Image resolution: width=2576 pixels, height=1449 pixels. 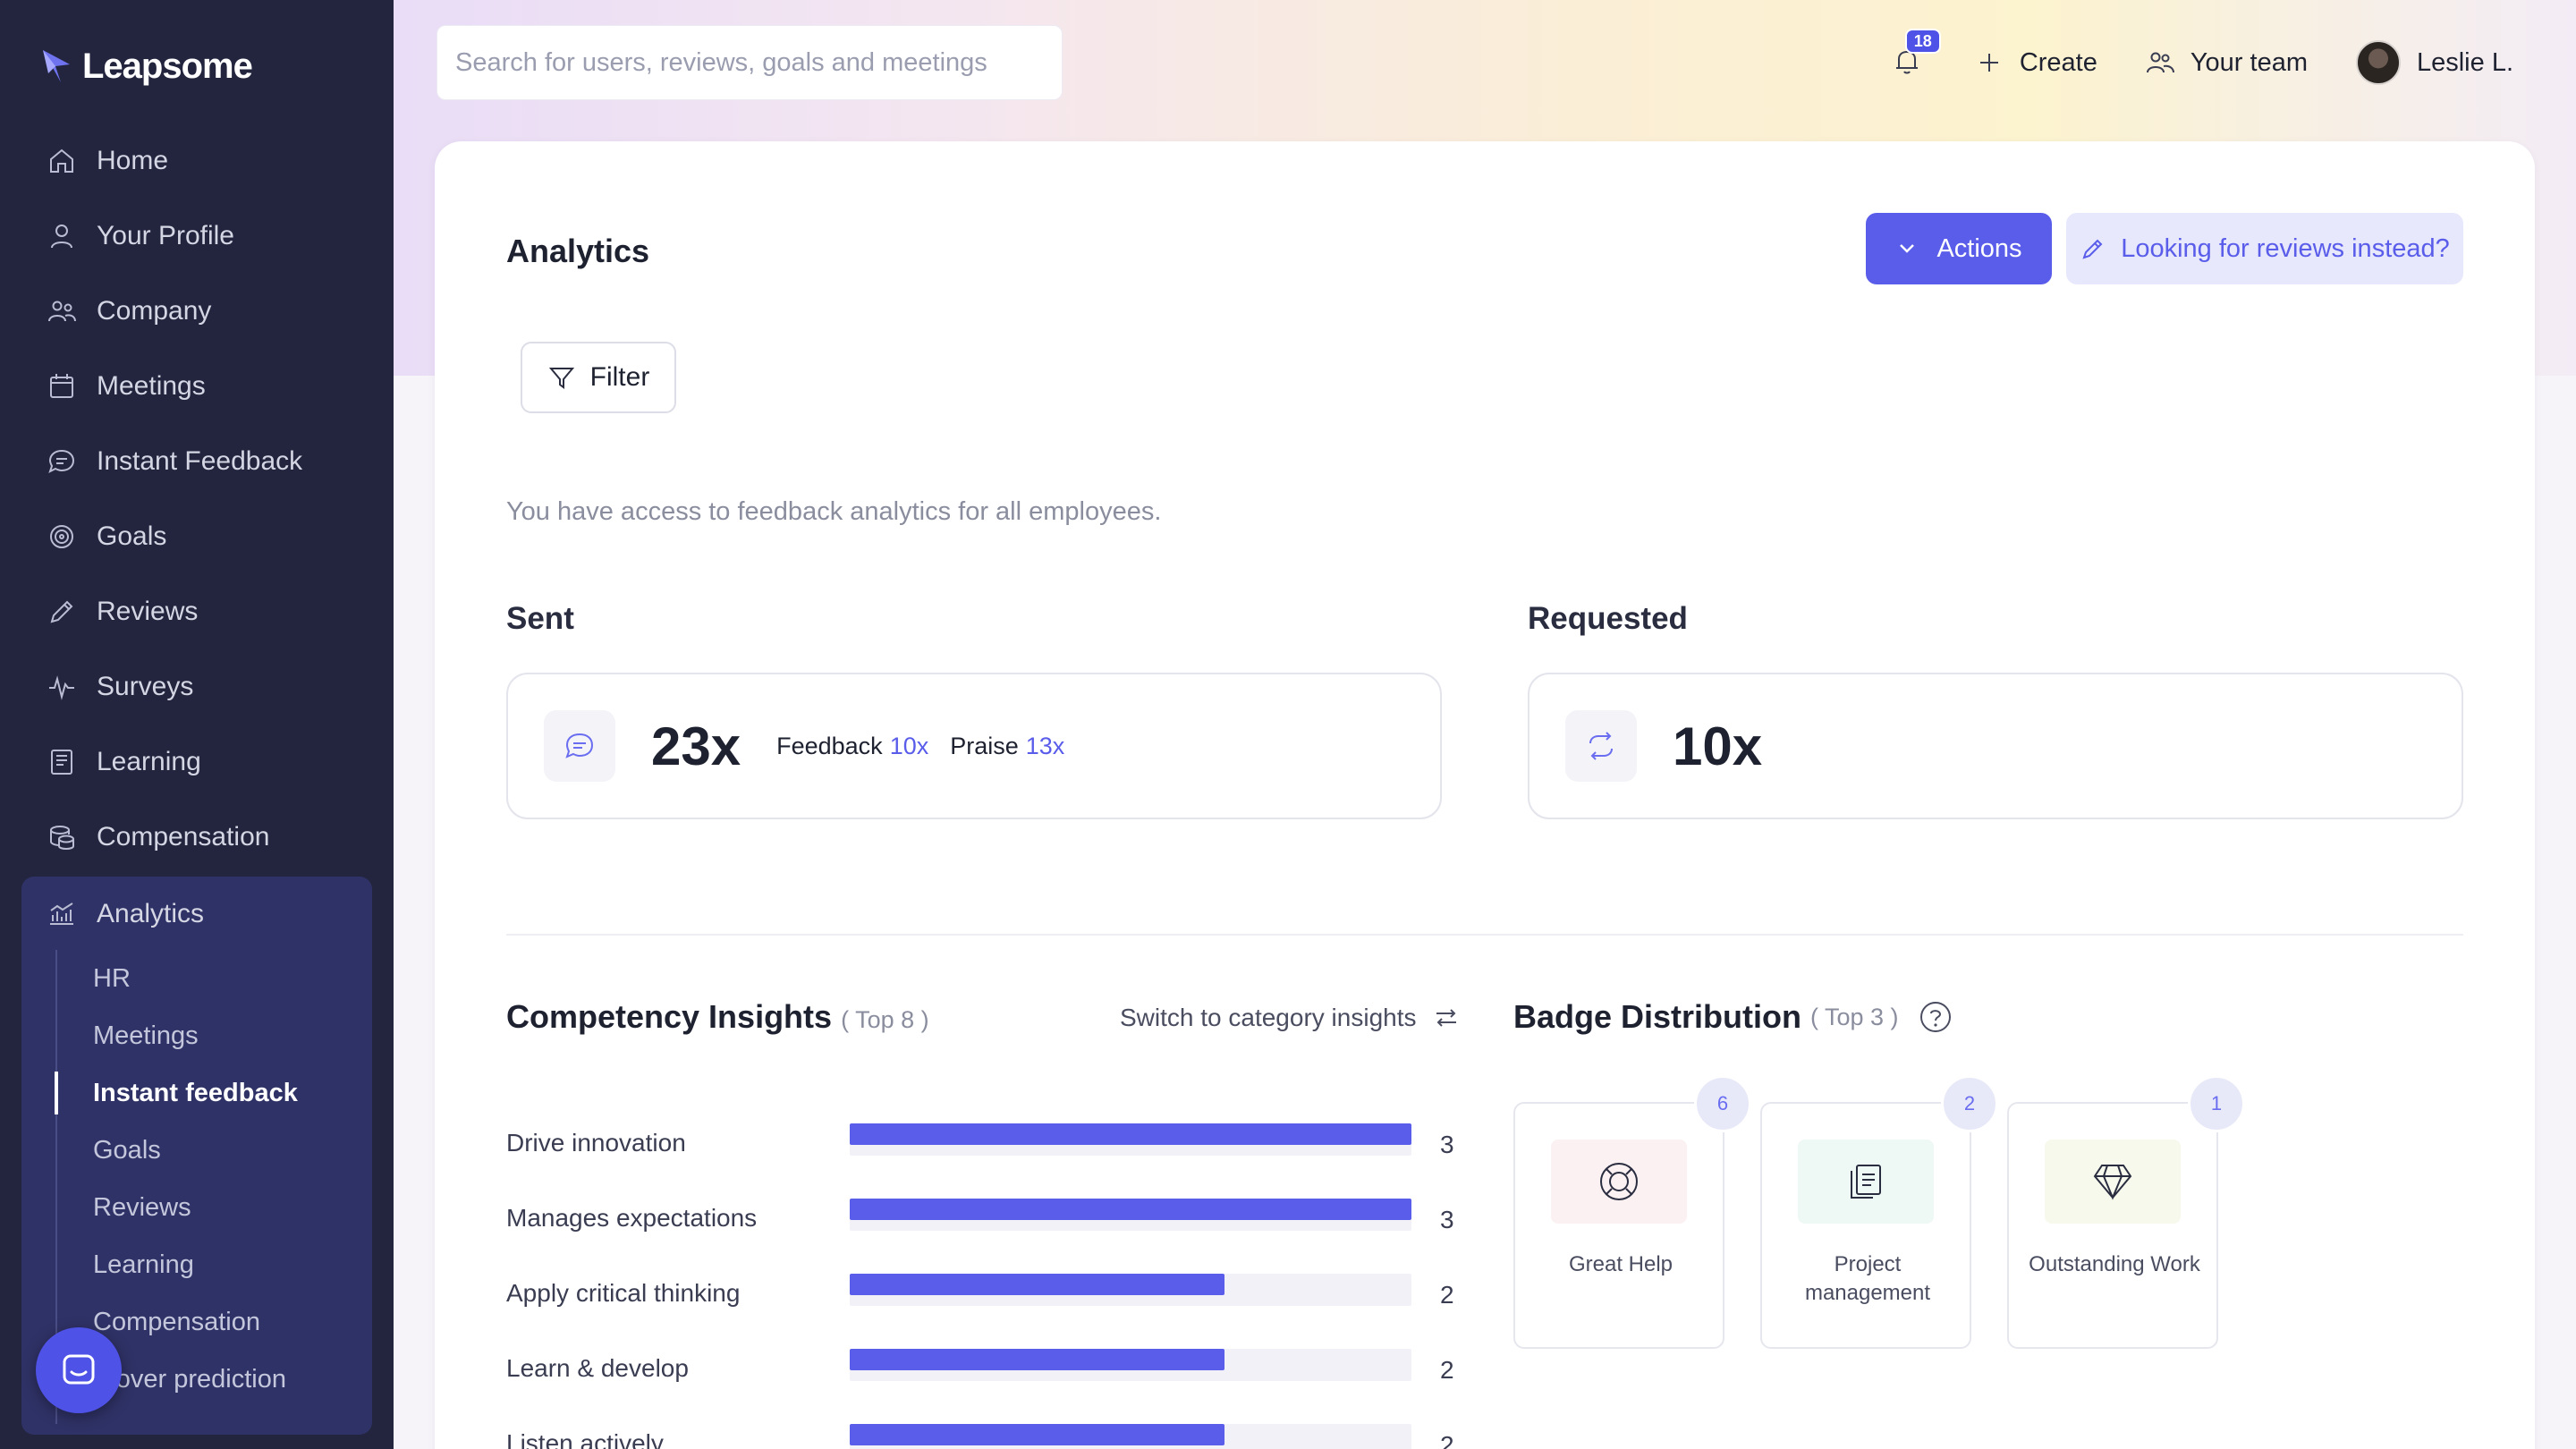 What do you see at coordinates (623, 1293) in the screenshot?
I see `competency-label: Apply critical thinking` at bounding box center [623, 1293].